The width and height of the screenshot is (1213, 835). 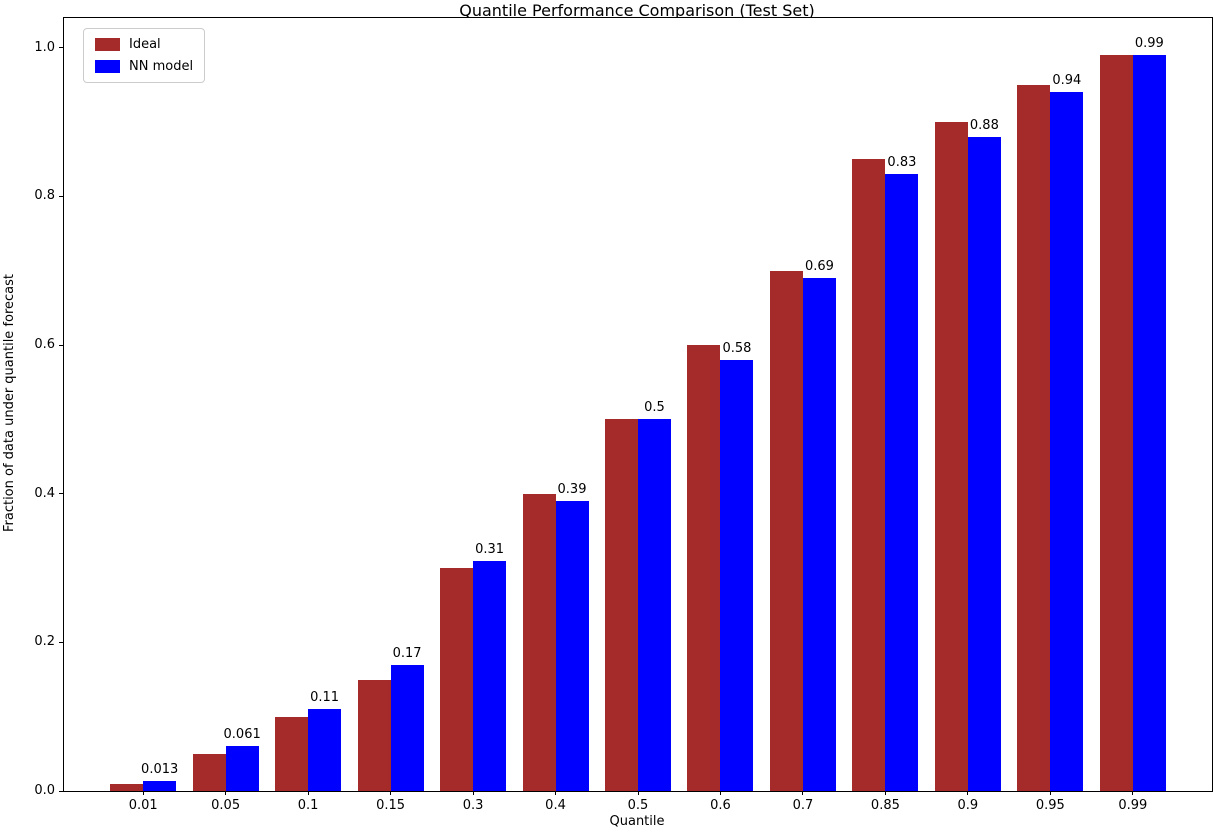 I want to click on bar-value-label: 0.31, so click(x=490, y=549).